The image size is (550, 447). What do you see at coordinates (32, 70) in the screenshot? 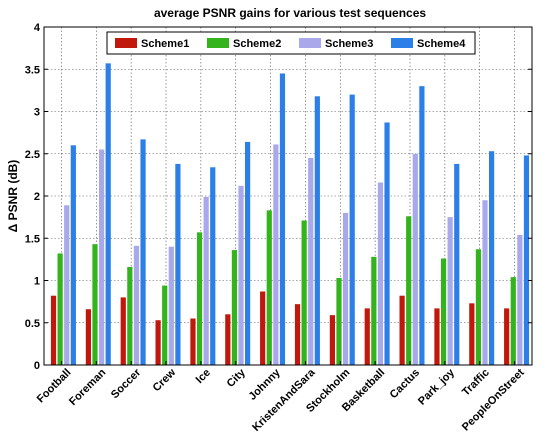
I see `y-tick-label: 3.5` at bounding box center [32, 70].